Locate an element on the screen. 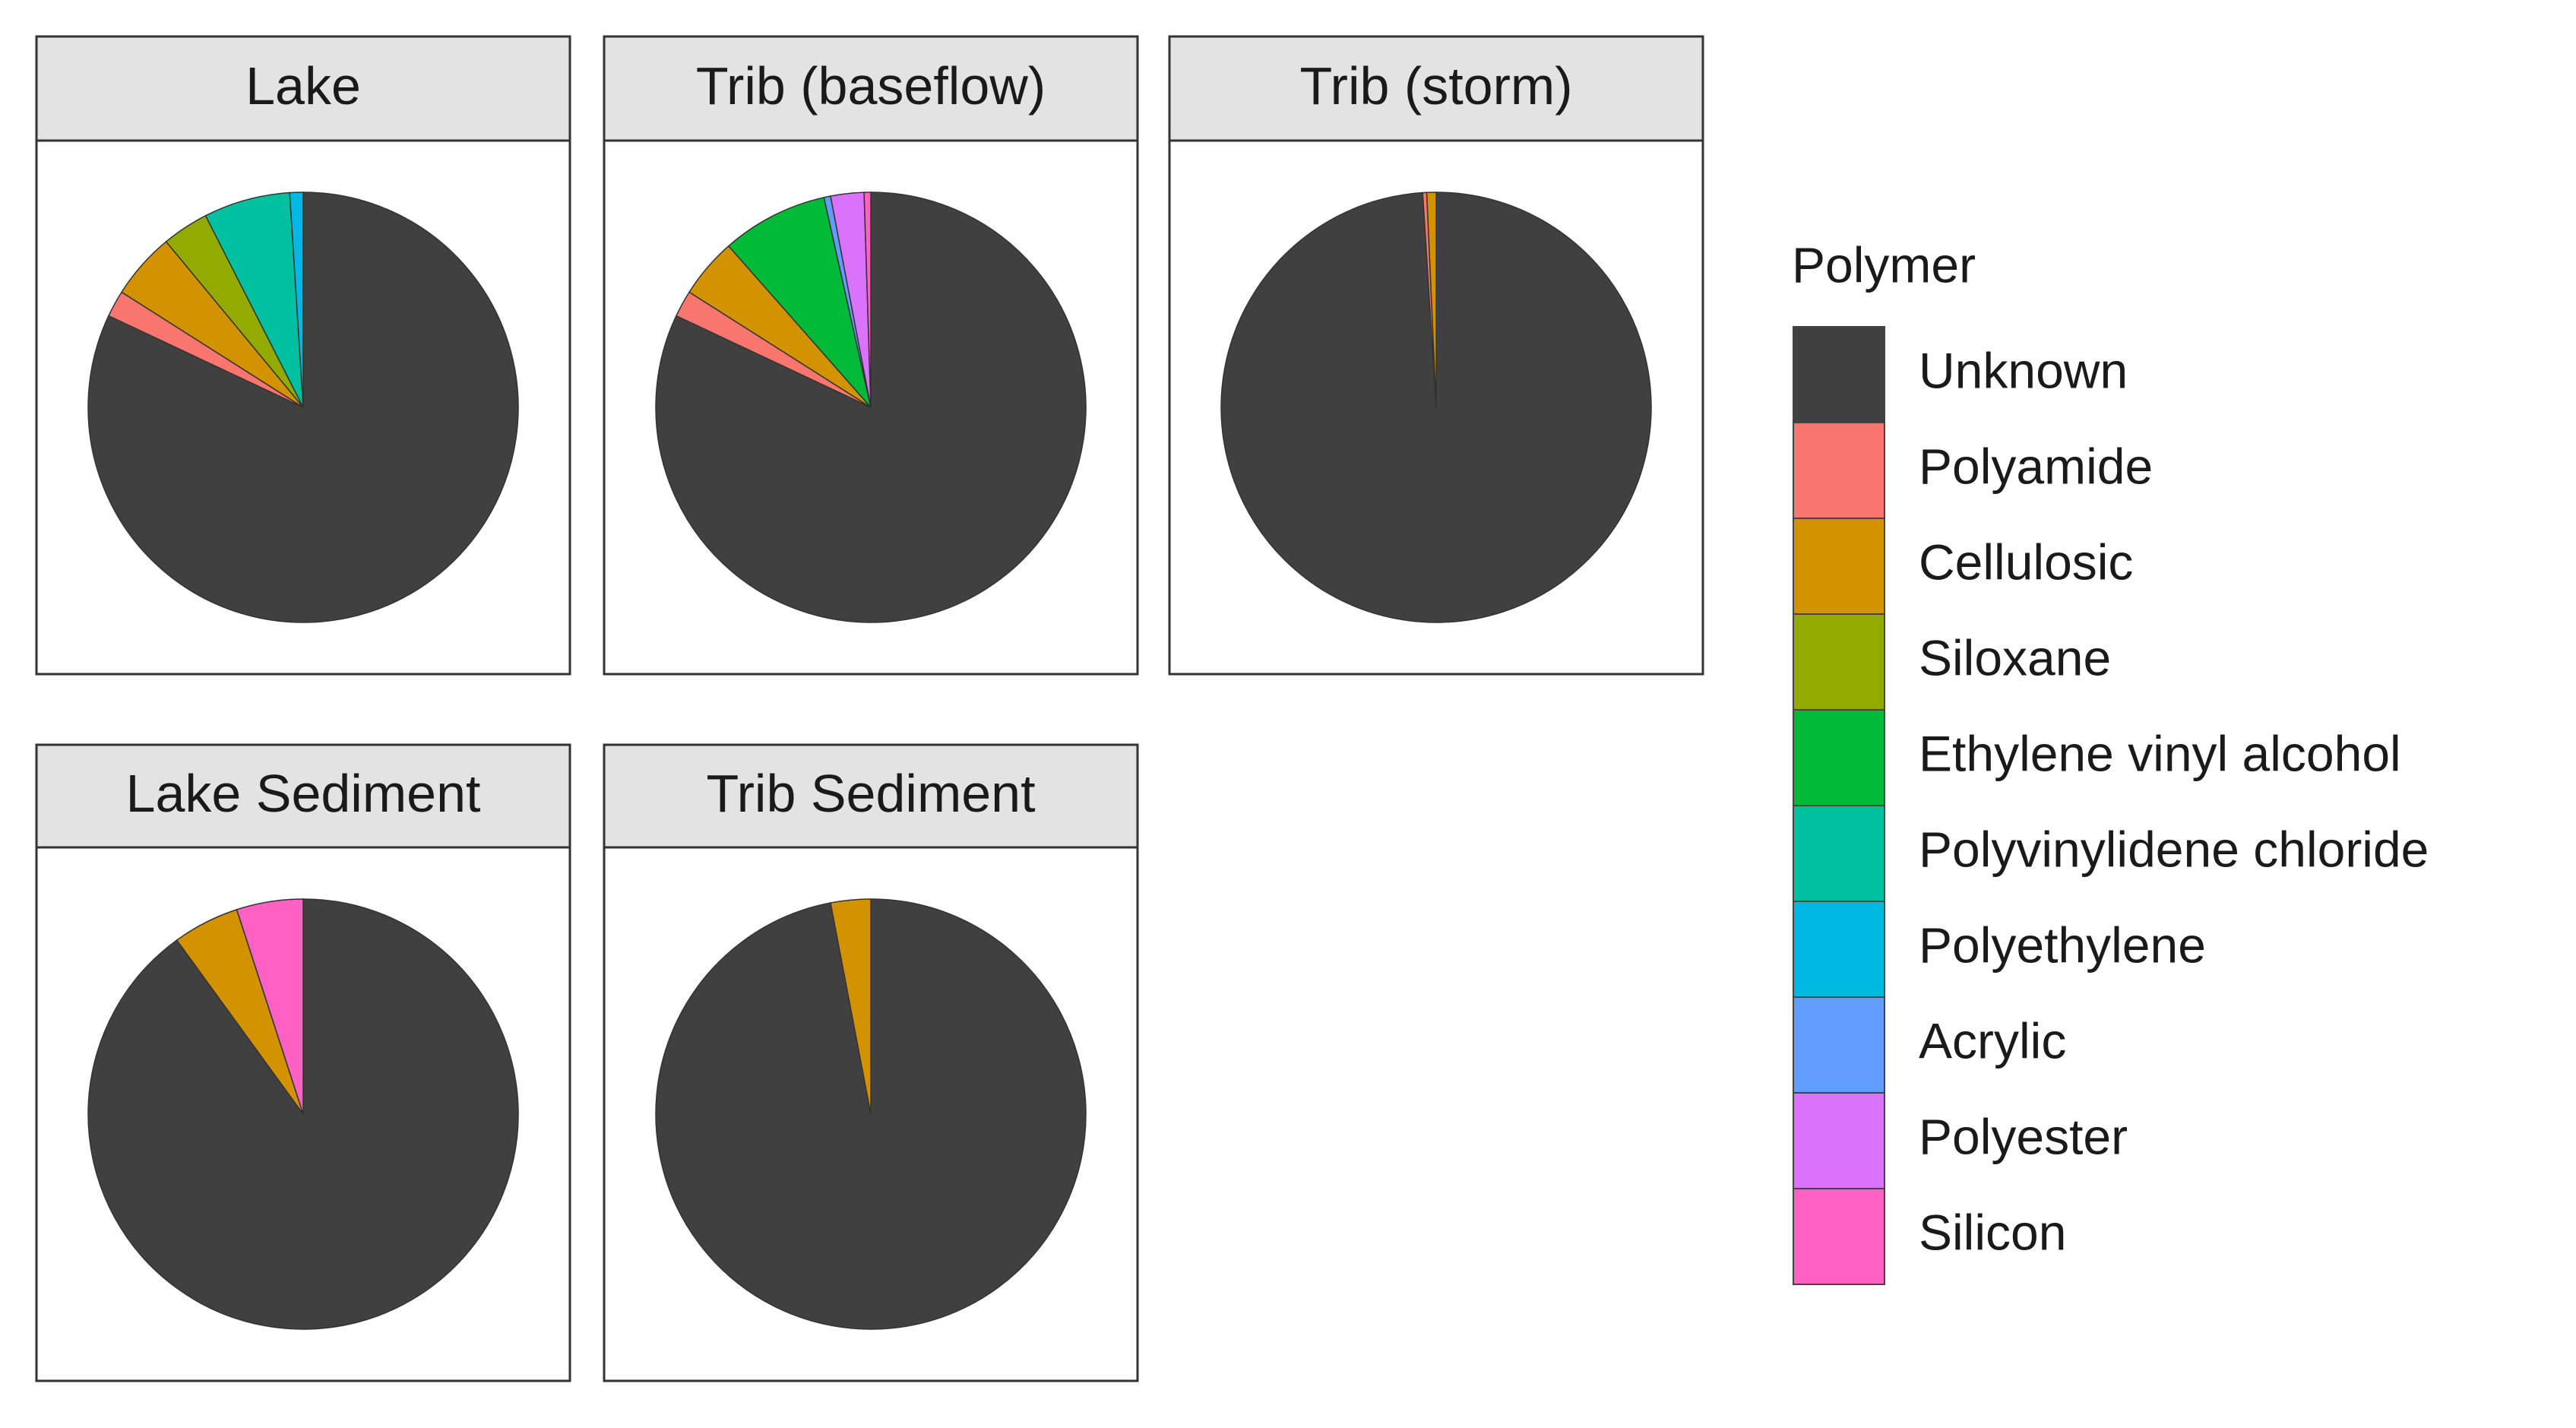 This screenshot has width=2576, height=1428. legend-label: Acrylic is located at coordinates (1992, 1040).